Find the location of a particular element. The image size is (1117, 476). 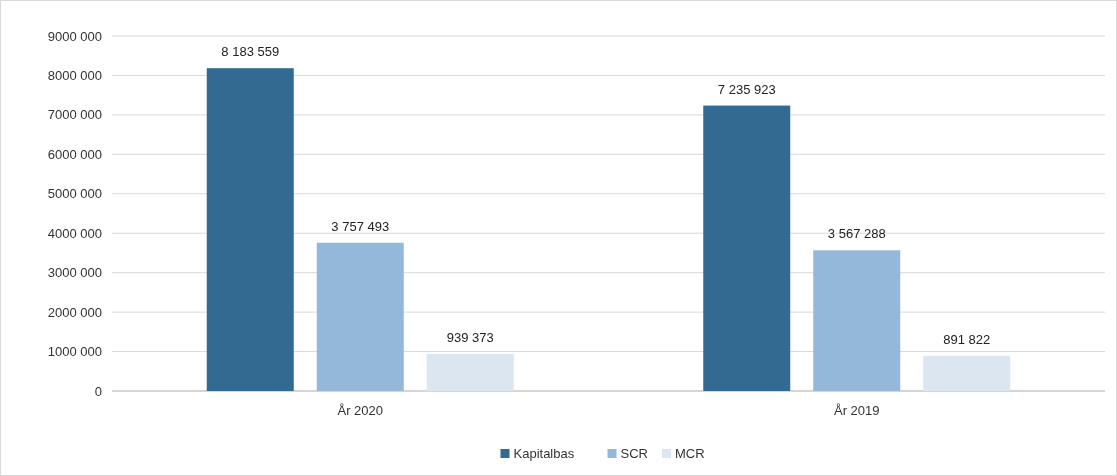

y-tick-label: 5000 000 is located at coordinates (74, 194).